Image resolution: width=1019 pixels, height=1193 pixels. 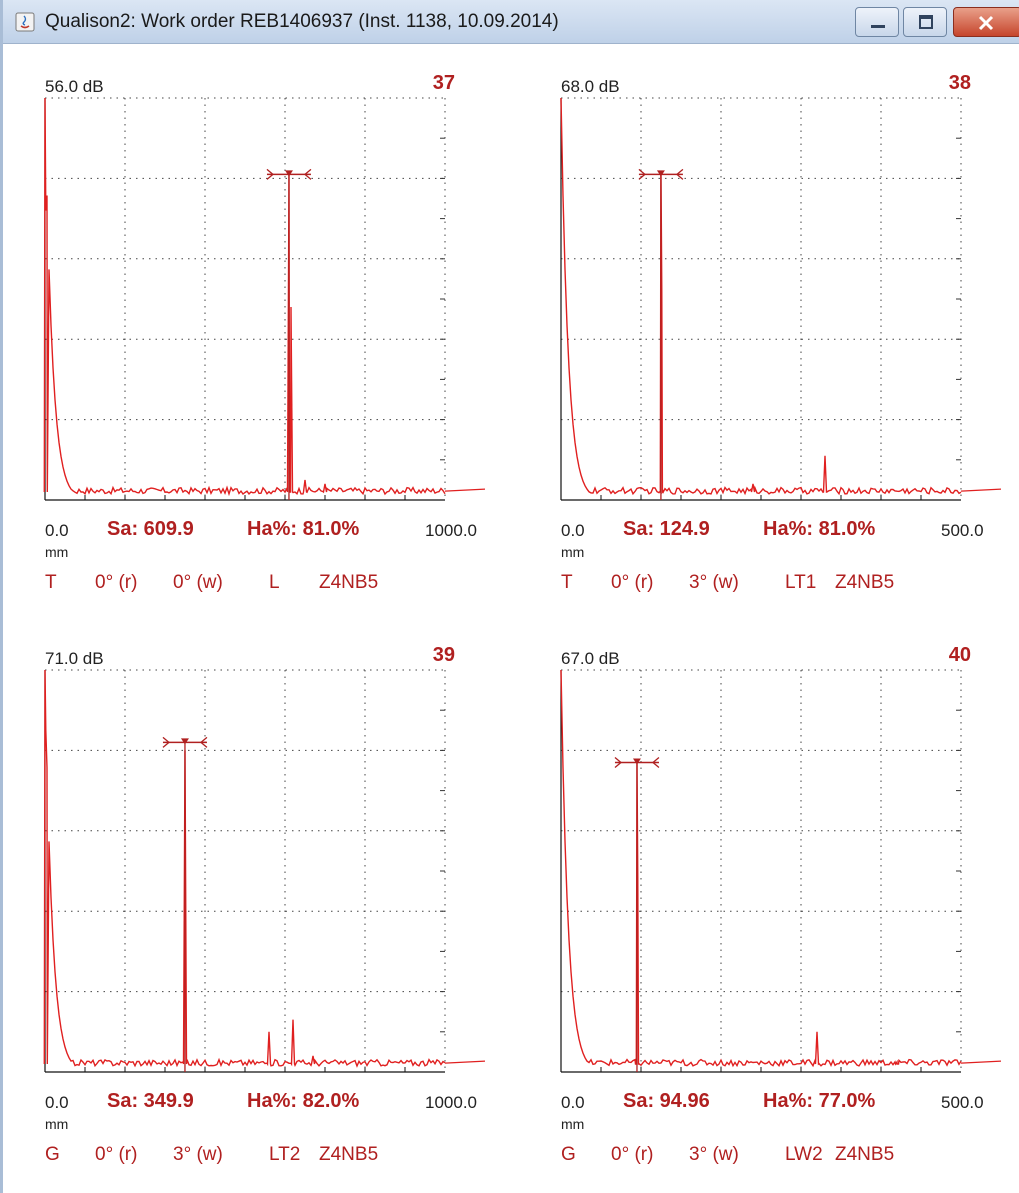 What do you see at coordinates (959, 655) in the screenshot?
I see `panel-number: 40` at bounding box center [959, 655].